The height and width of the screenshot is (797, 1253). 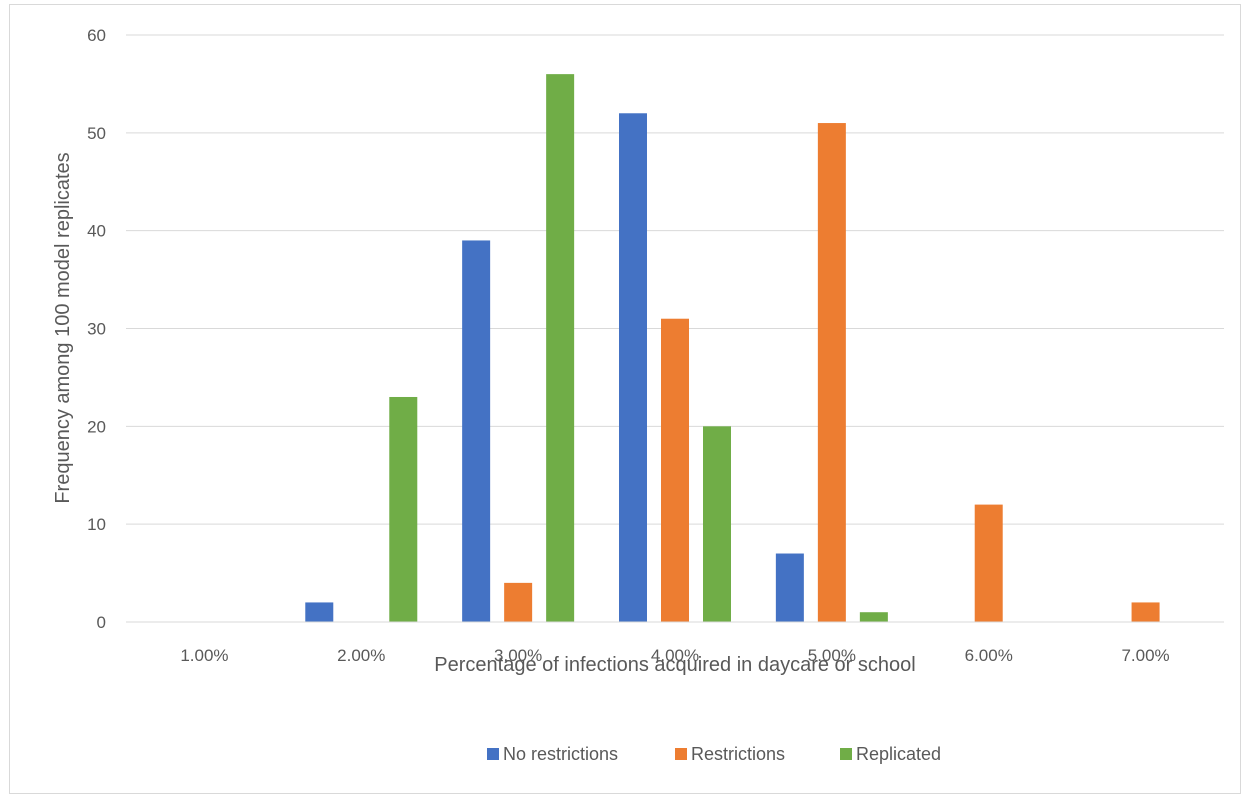 I want to click on x-tick-label: 4.00%, so click(x=675, y=655).